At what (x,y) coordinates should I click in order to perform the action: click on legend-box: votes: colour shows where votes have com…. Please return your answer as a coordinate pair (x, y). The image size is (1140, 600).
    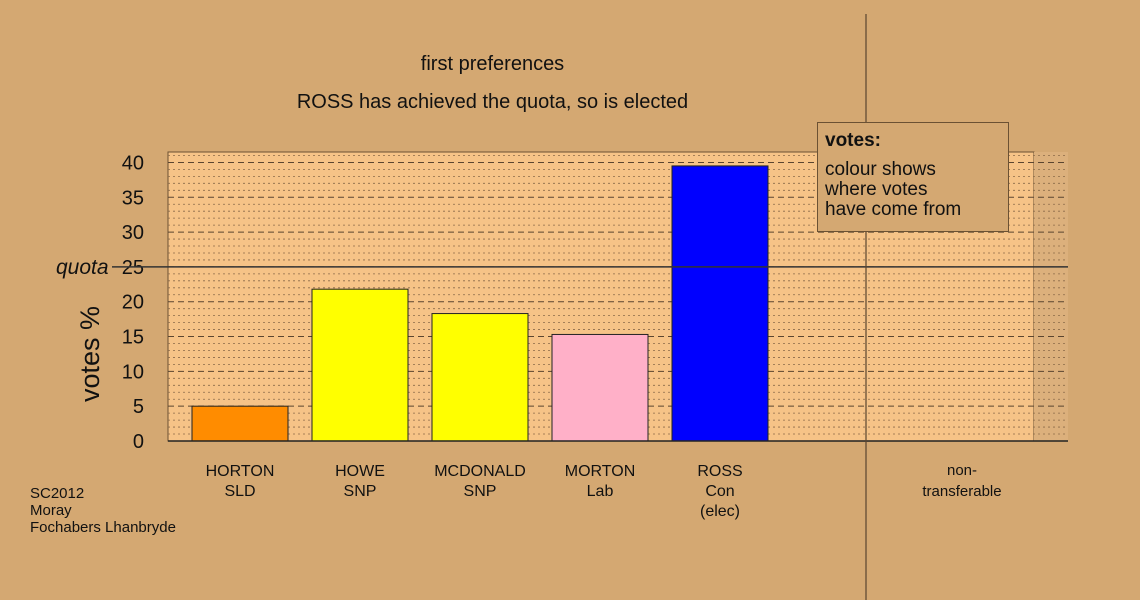
    Looking at the image, I should click on (913, 177).